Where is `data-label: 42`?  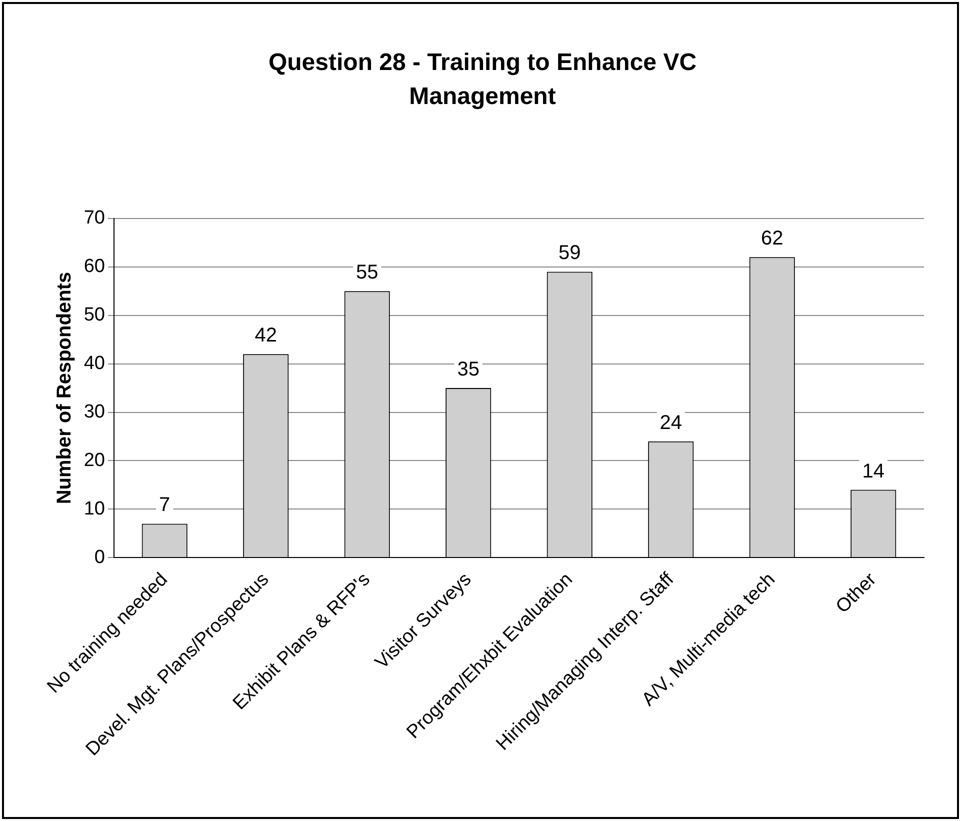 data-label: 42 is located at coordinates (265, 335).